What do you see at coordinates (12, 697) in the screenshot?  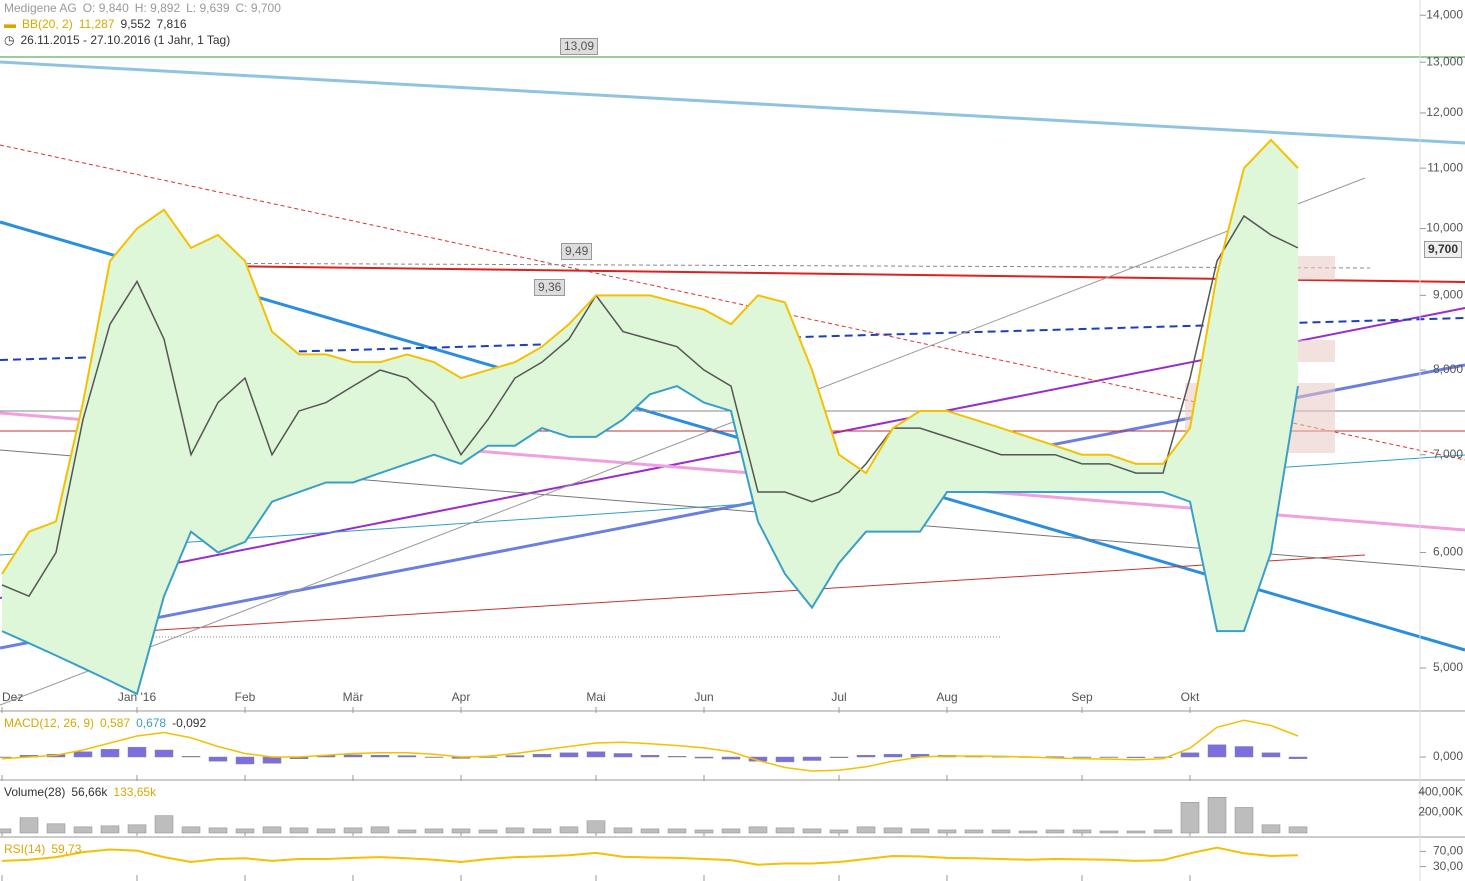 I see `x-tick-label: Dez` at bounding box center [12, 697].